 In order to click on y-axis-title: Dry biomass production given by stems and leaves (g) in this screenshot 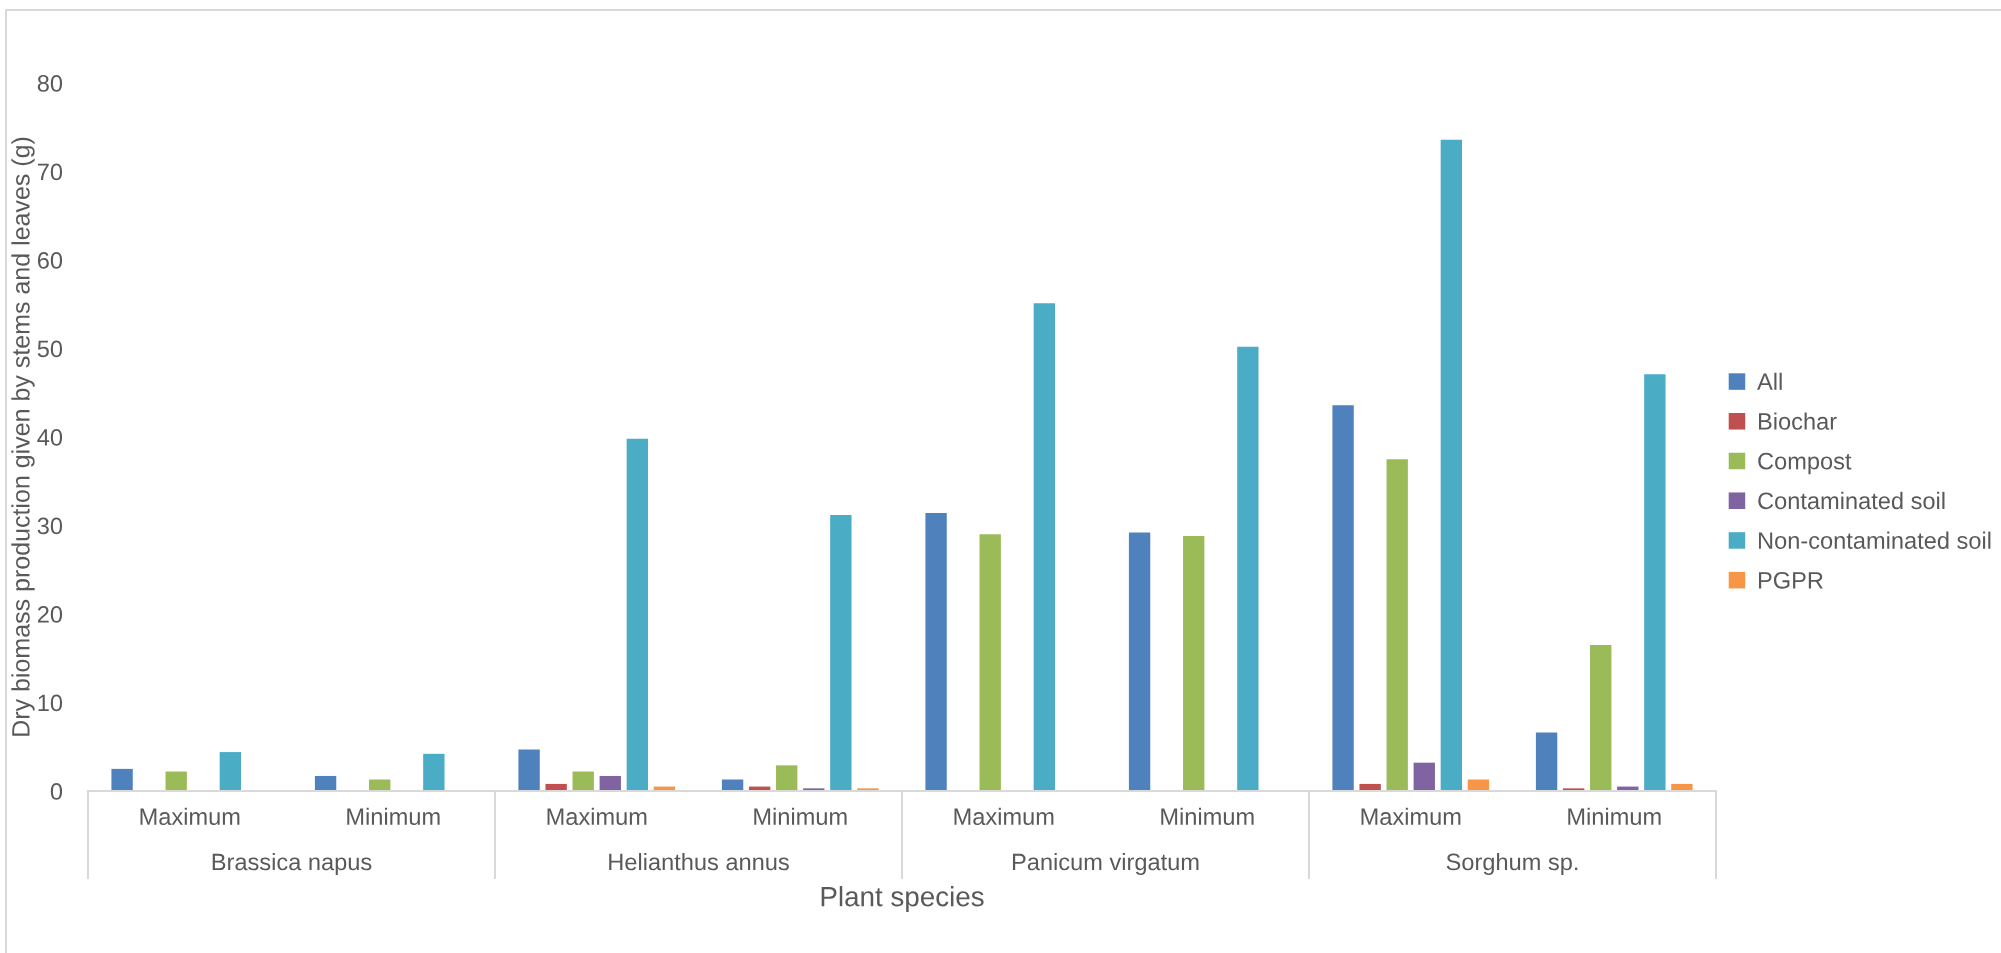, I will do `click(23, 436)`.